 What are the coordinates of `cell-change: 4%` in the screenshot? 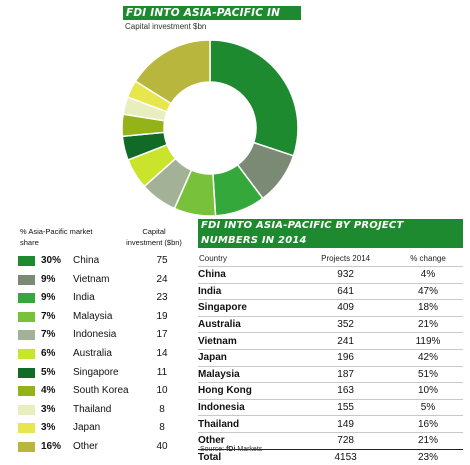 It's located at (428, 275).